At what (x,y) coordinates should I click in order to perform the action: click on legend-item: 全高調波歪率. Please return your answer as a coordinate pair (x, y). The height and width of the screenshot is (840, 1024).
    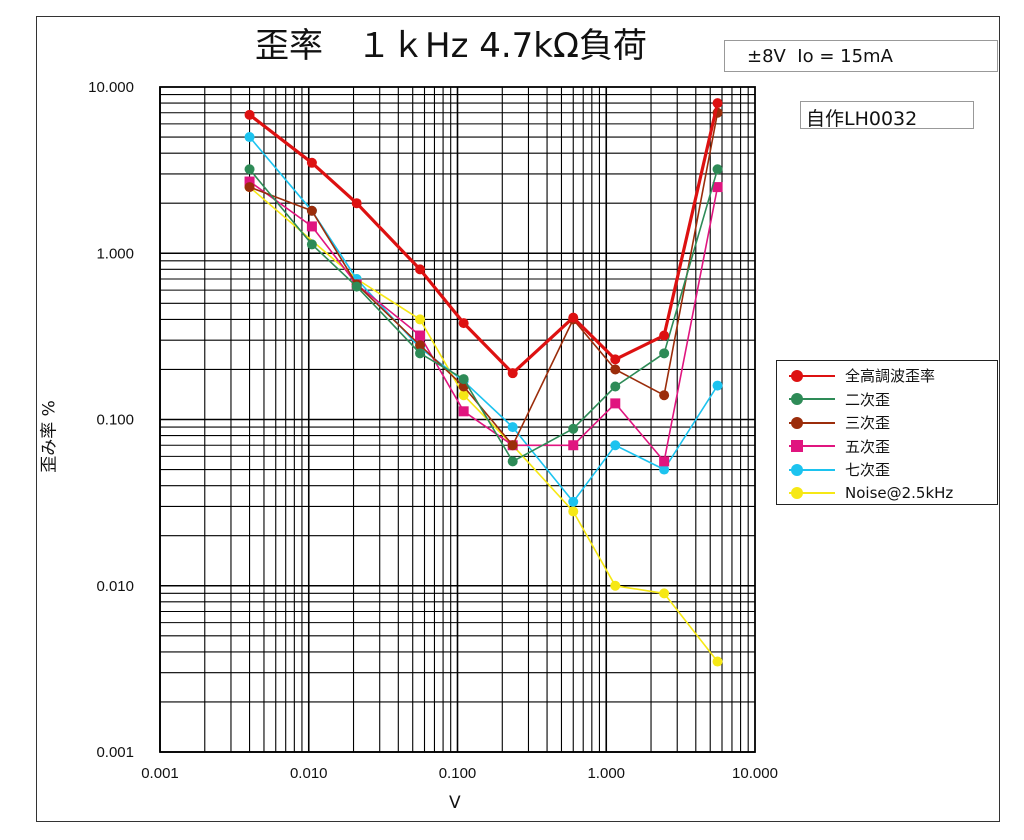
    Looking at the image, I should click on (887, 376).